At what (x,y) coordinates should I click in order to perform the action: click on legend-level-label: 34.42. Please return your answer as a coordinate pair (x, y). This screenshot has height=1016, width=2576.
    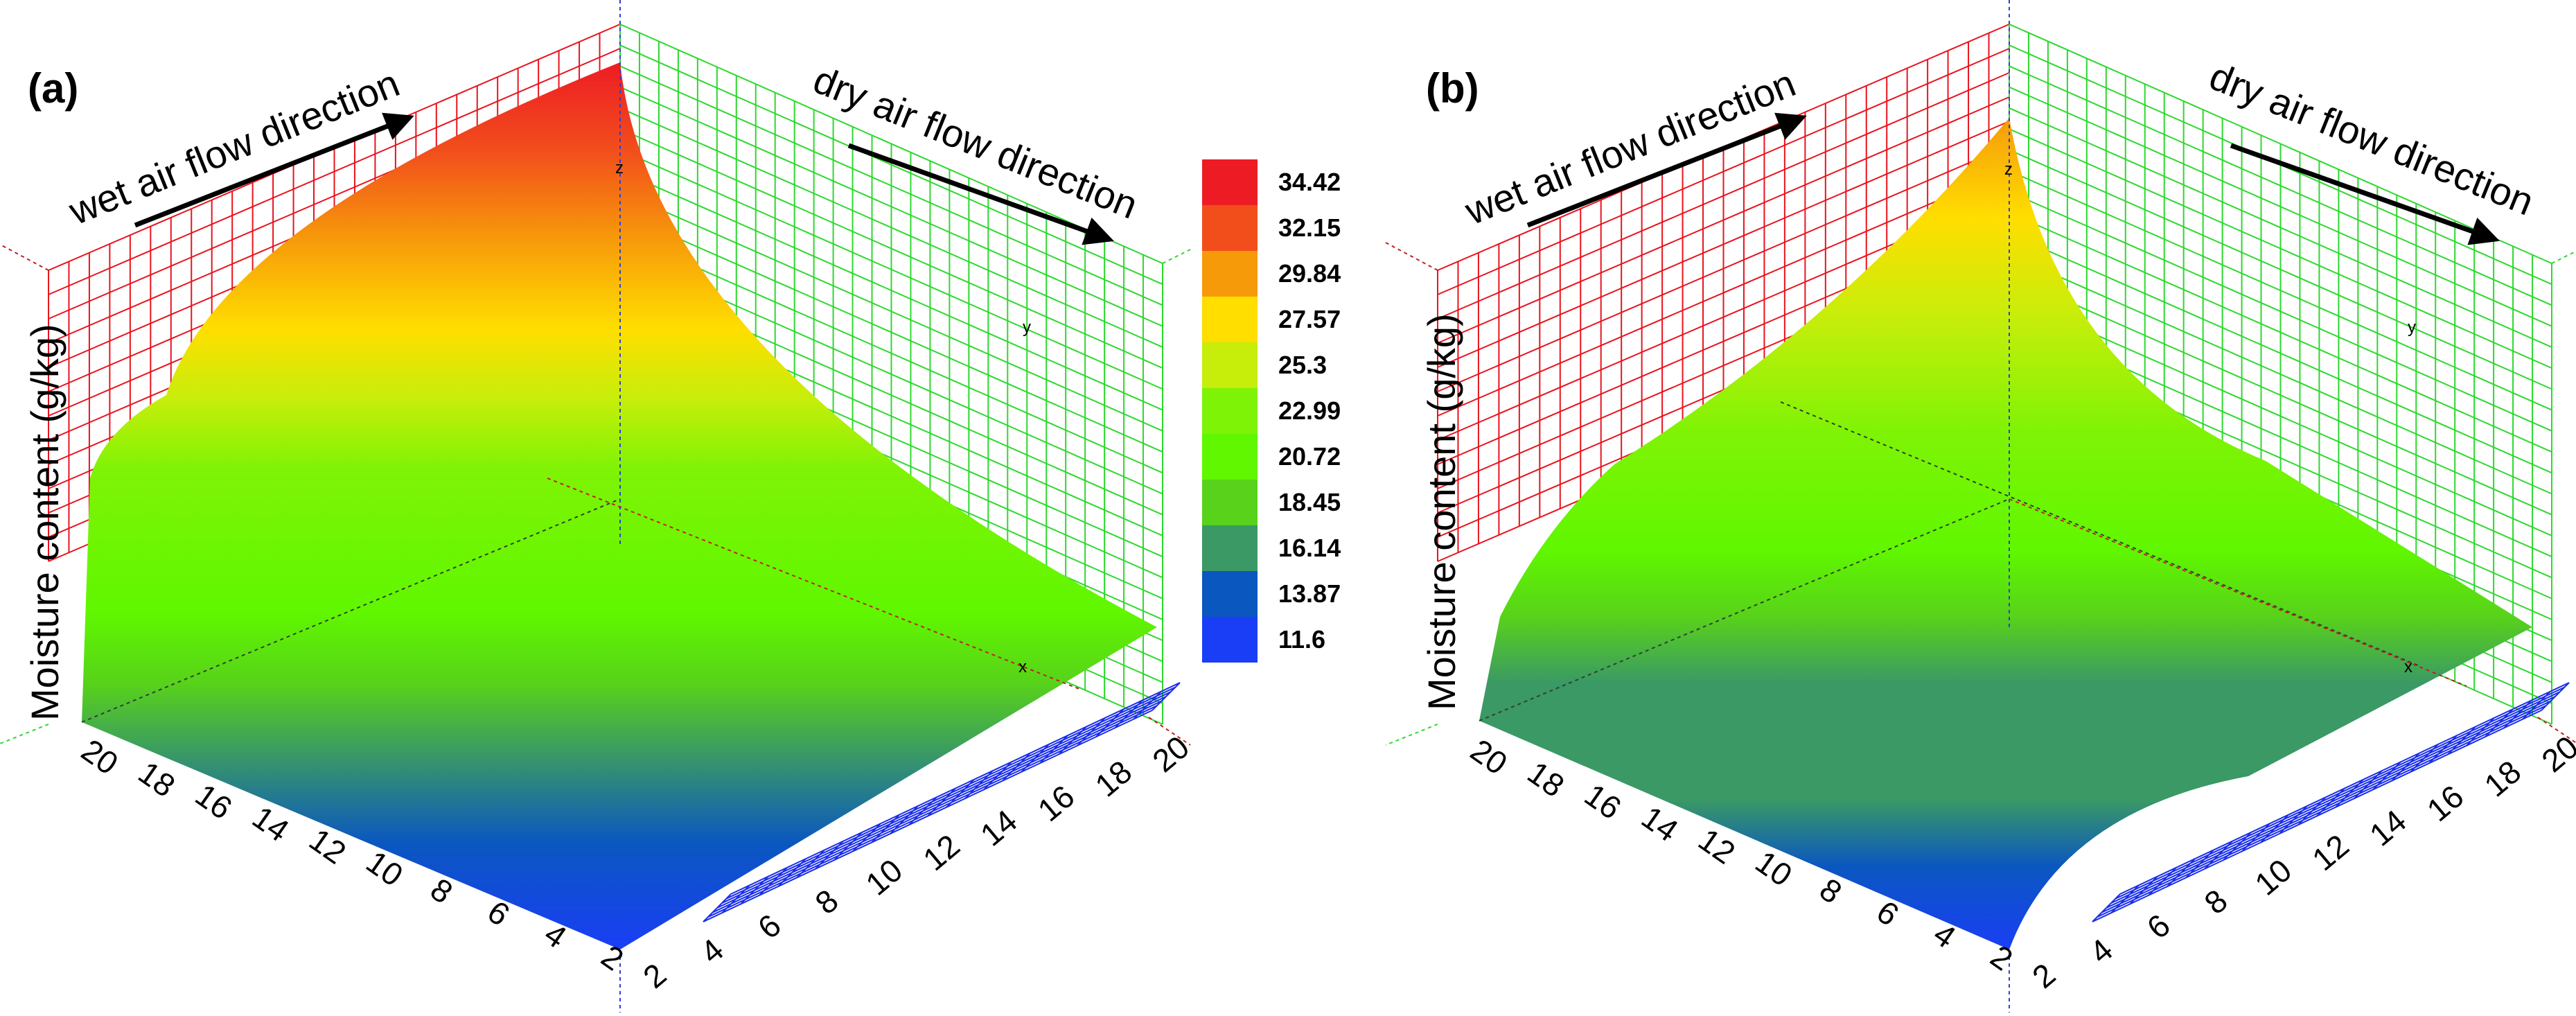
    Looking at the image, I should click on (1309, 182).